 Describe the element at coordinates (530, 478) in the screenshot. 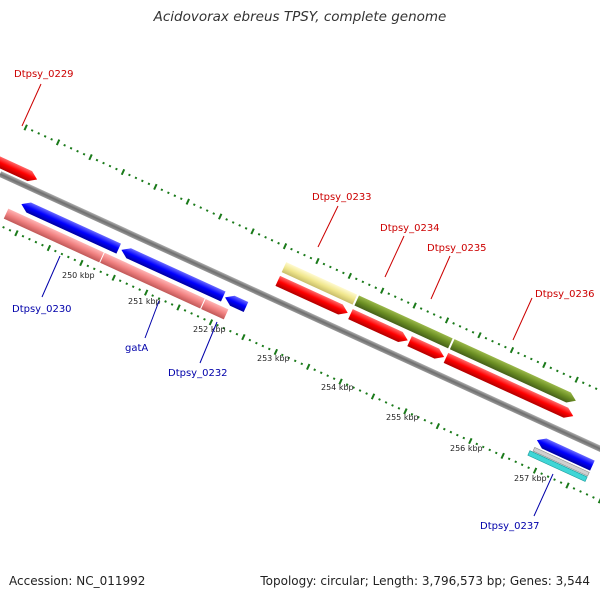

I see `scale-label-257: 257 kbp` at that location.